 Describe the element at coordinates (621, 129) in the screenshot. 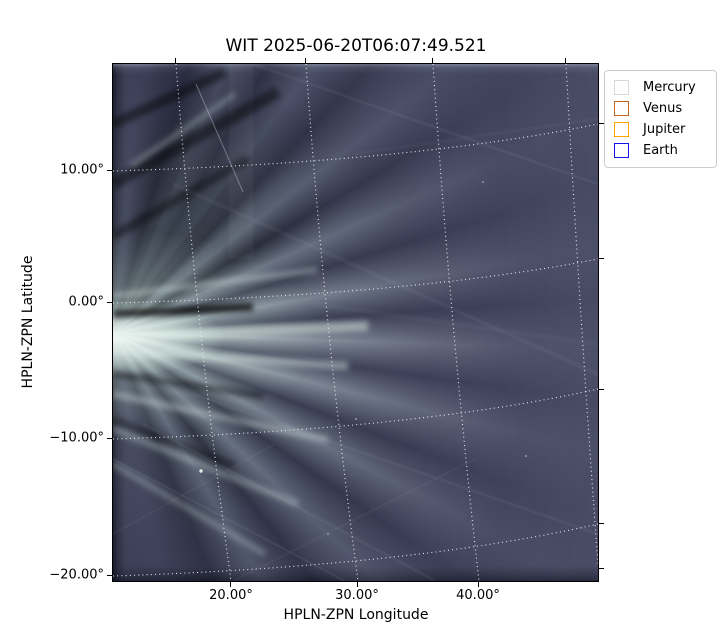

I see `jupiter-swatch-icon` at that location.